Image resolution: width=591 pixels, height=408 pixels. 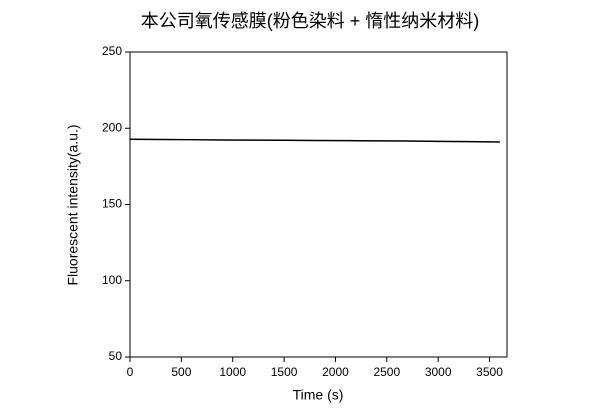 What do you see at coordinates (438, 372) in the screenshot?
I see `x-tick-label: 3000` at bounding box center [438, 372].